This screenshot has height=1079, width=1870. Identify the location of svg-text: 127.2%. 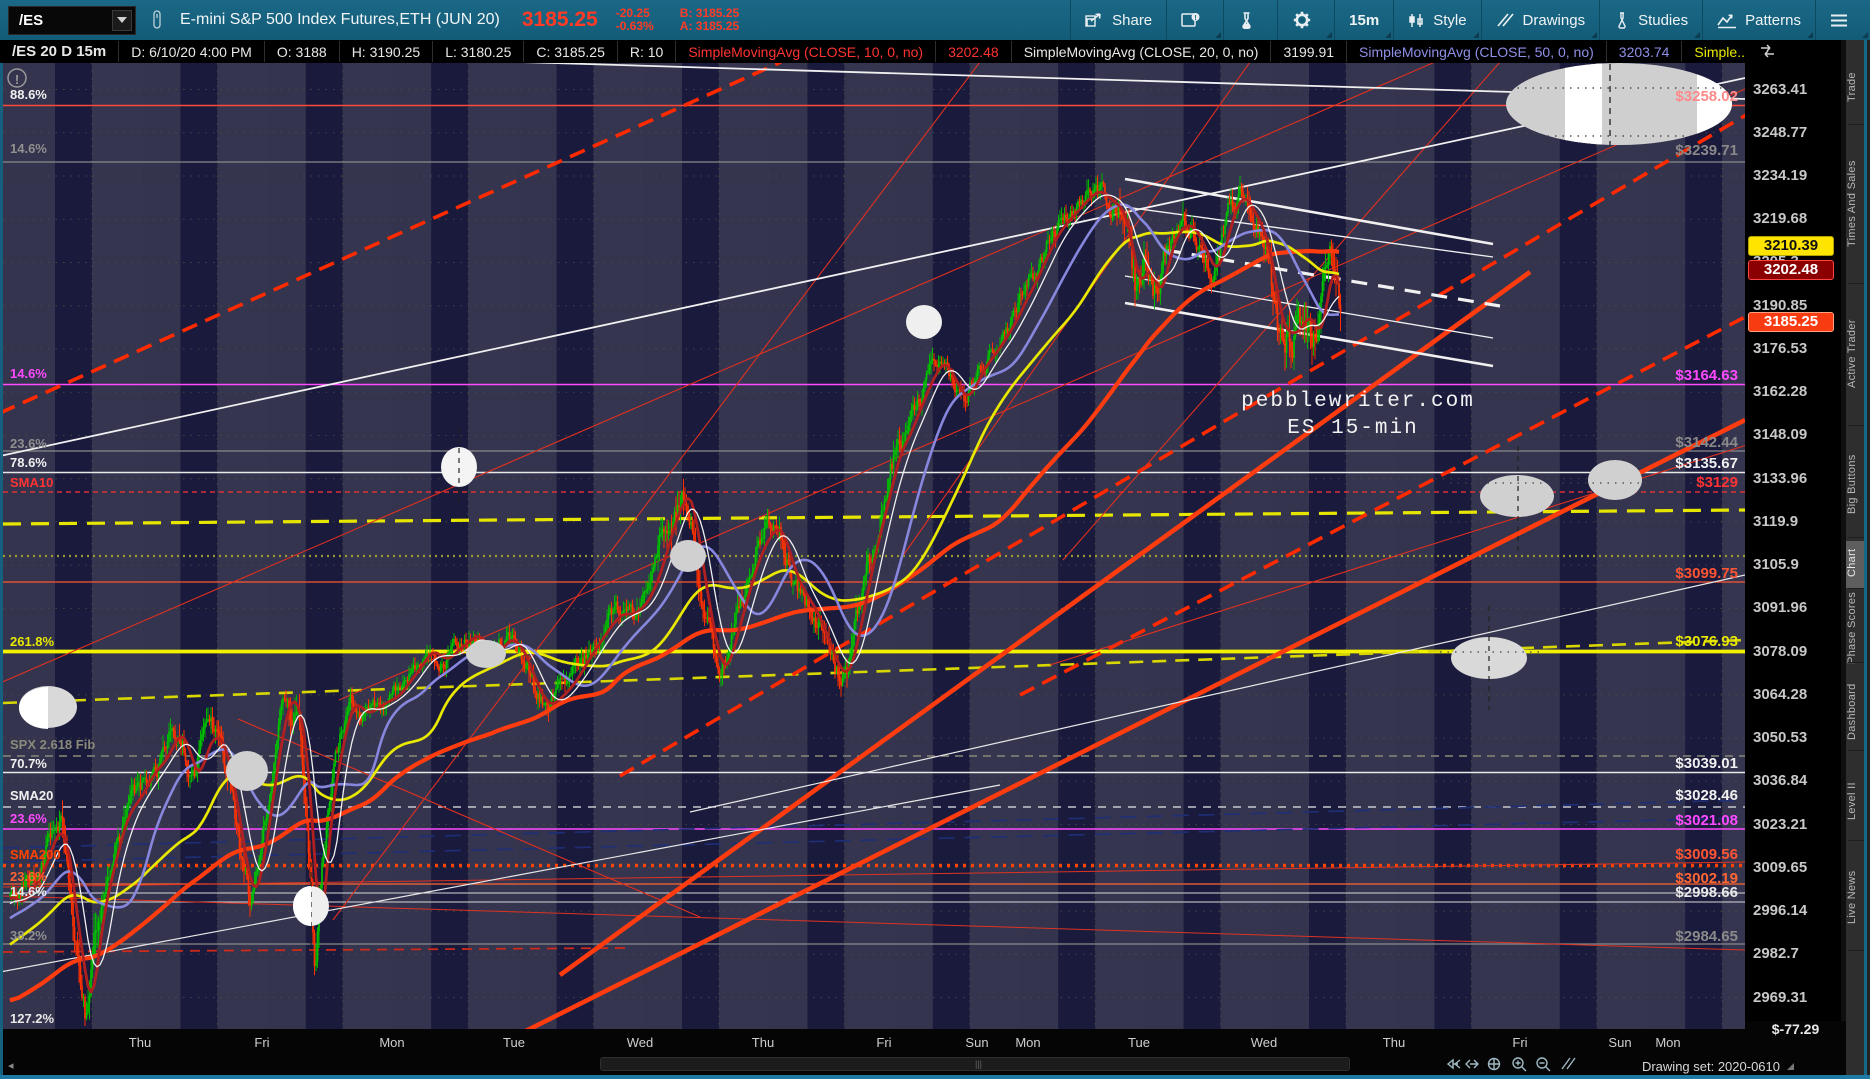
(32, 1018).